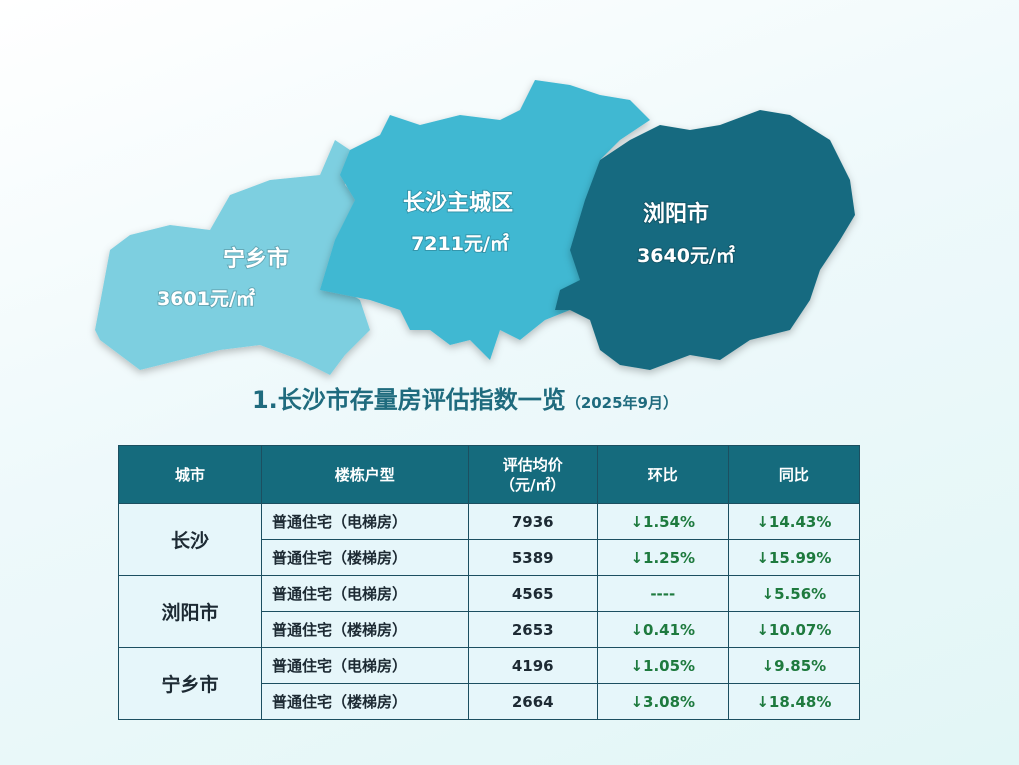  I want to click on avg-price: 2664, so click(532, 701).